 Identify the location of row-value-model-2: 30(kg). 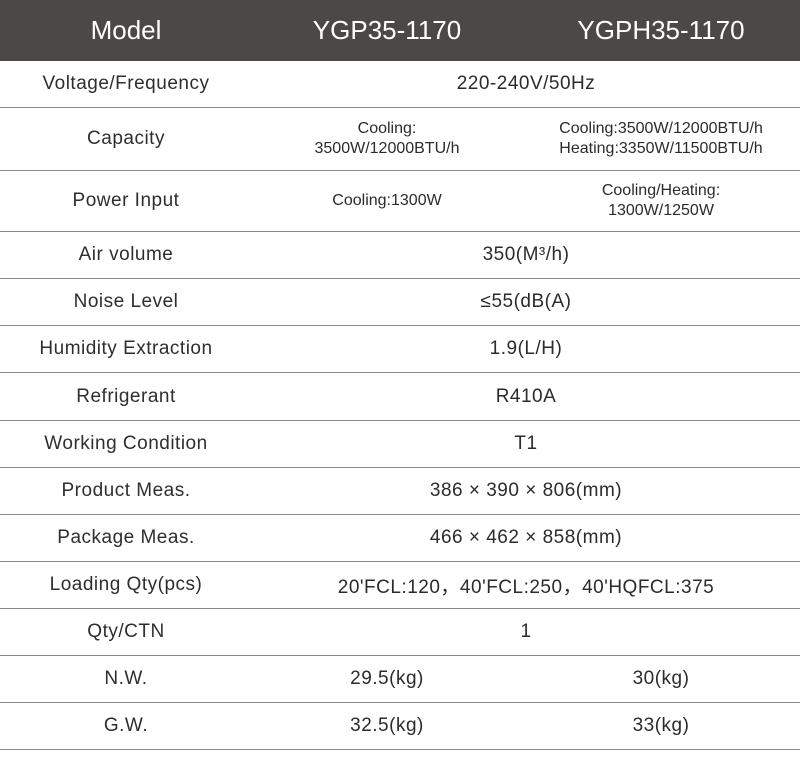
(661, 678).